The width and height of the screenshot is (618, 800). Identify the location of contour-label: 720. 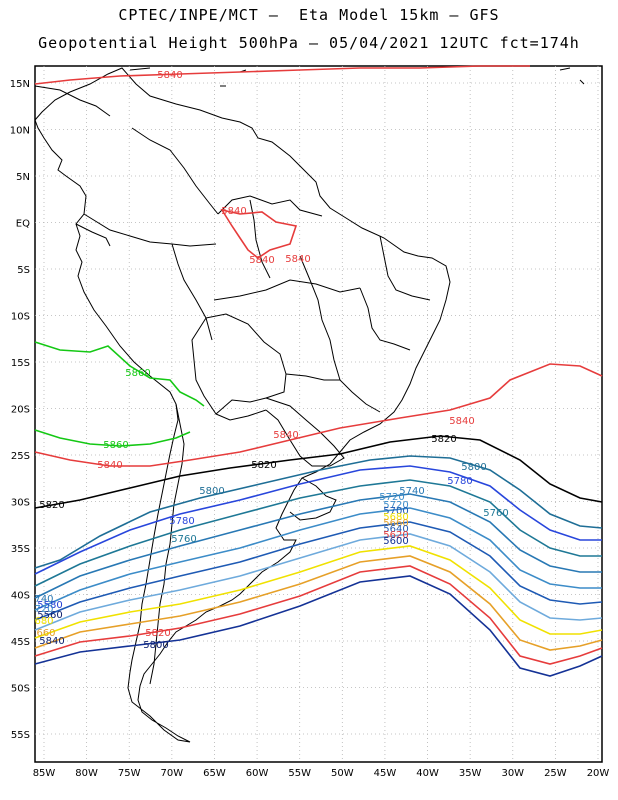
(43, 609).